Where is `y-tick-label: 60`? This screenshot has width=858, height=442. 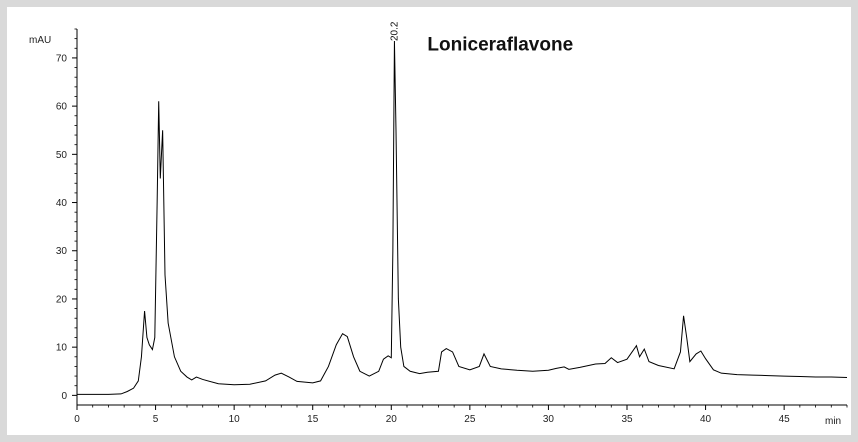 y-tick-label: 60 is located at coordinates (62, 107).